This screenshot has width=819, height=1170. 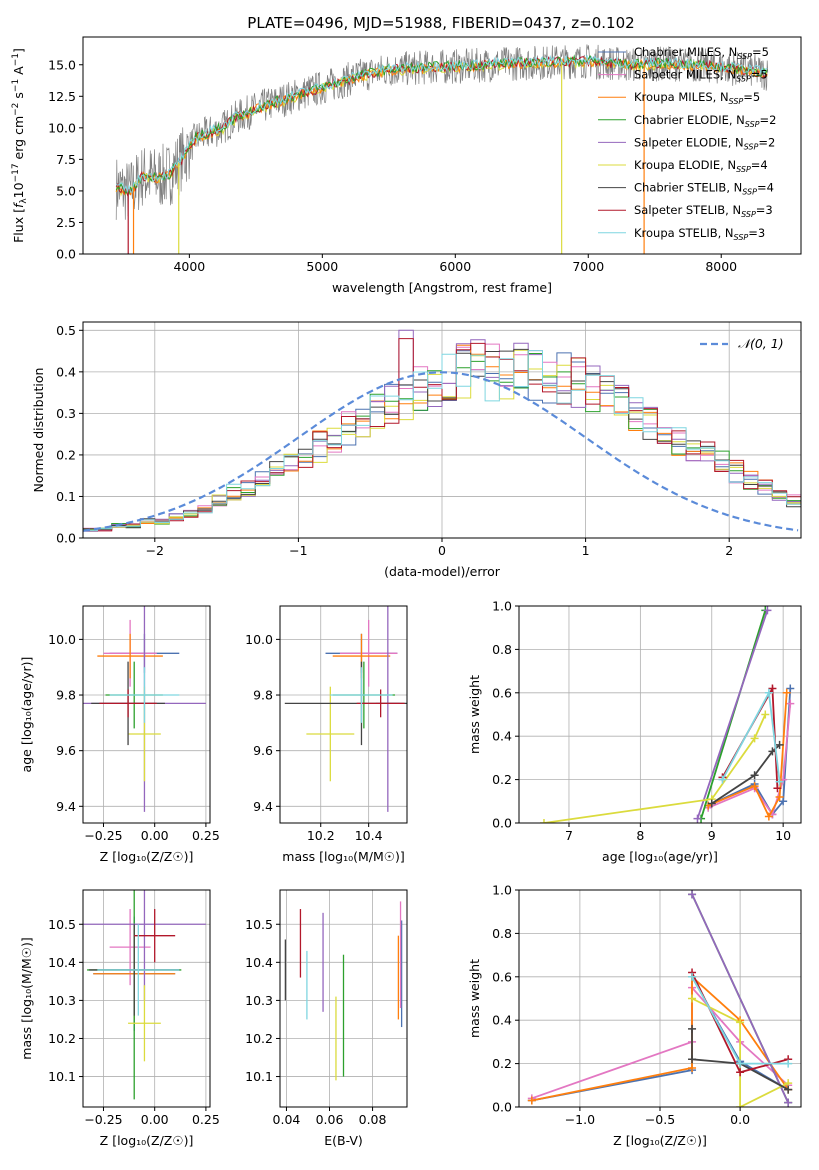 What do you see at coordinates (18, 190) in the screenshot?
I see `y-axis-label-part: 10` at bounding box center [18, 190].